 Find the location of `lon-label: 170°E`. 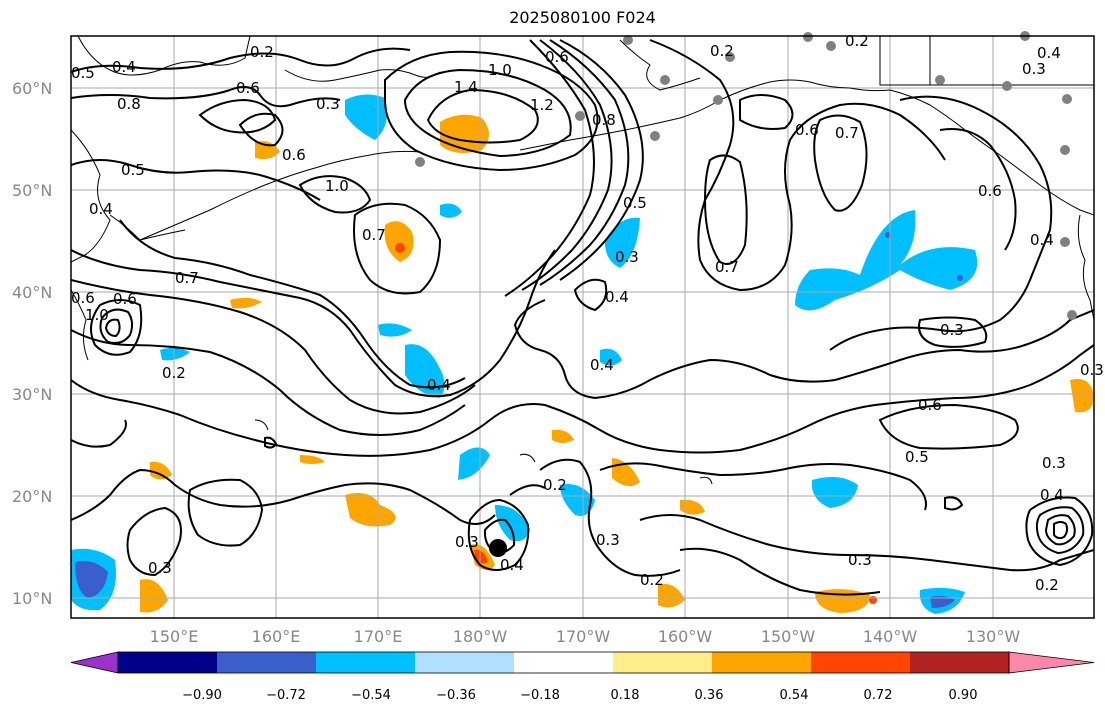

lon-label: 170°E is located at coordinates (378, 636).